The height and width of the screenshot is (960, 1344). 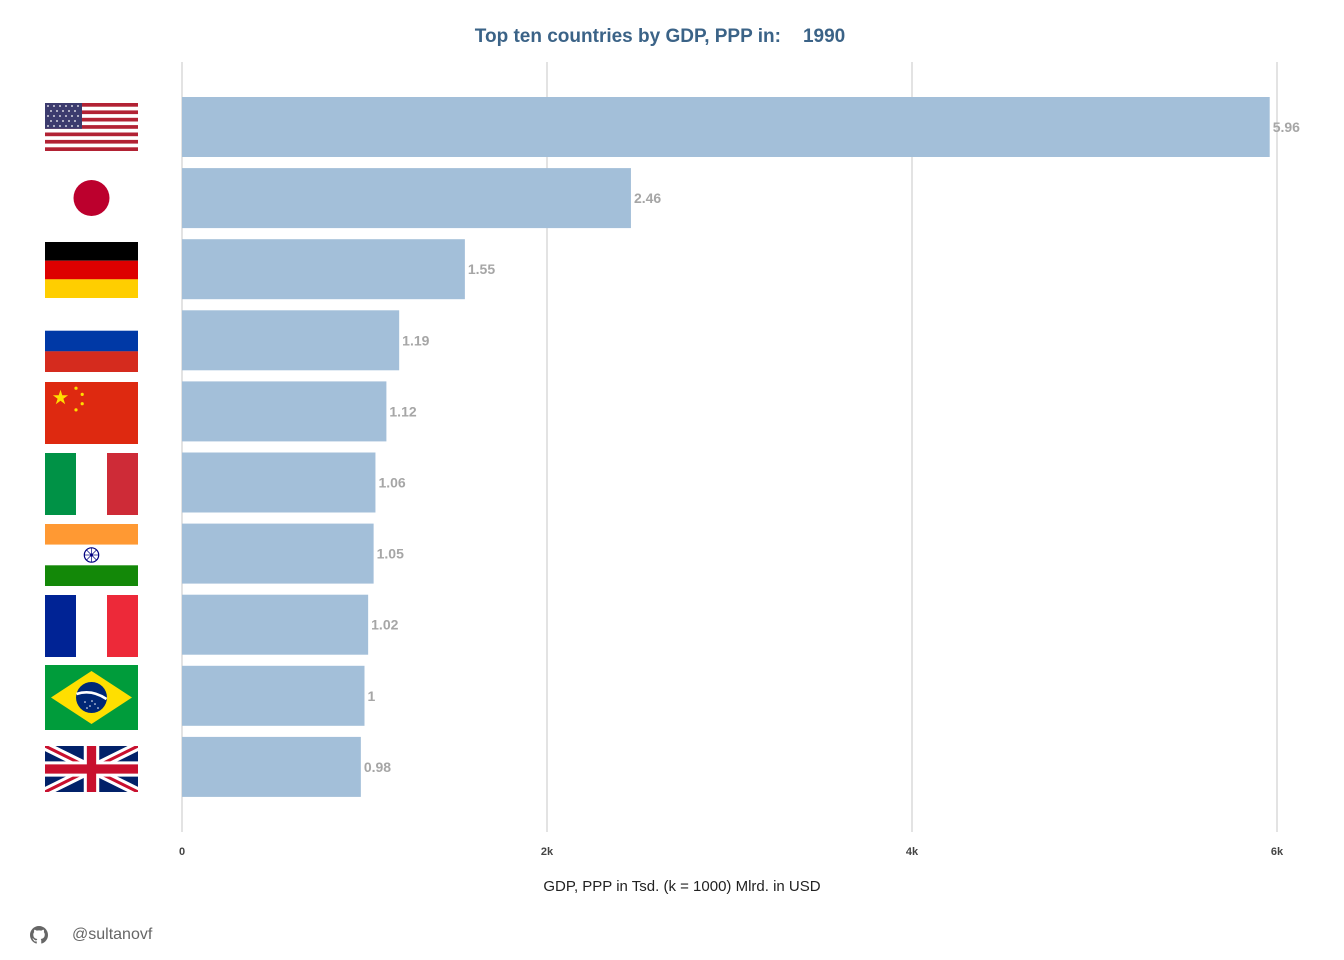 I want to click on x-tick-label: 6k, so click(x=1277, y=852).